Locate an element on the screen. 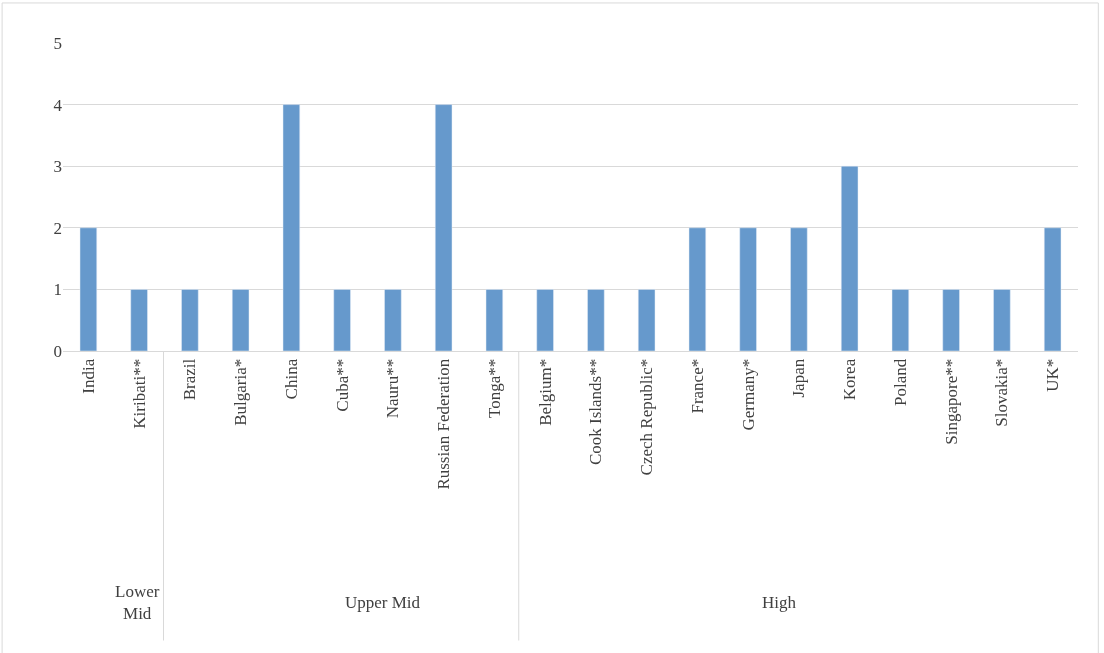 The width and height of the screenshot is (1104, 653). x-tick-label: France* is located at coordinates (697, 386).